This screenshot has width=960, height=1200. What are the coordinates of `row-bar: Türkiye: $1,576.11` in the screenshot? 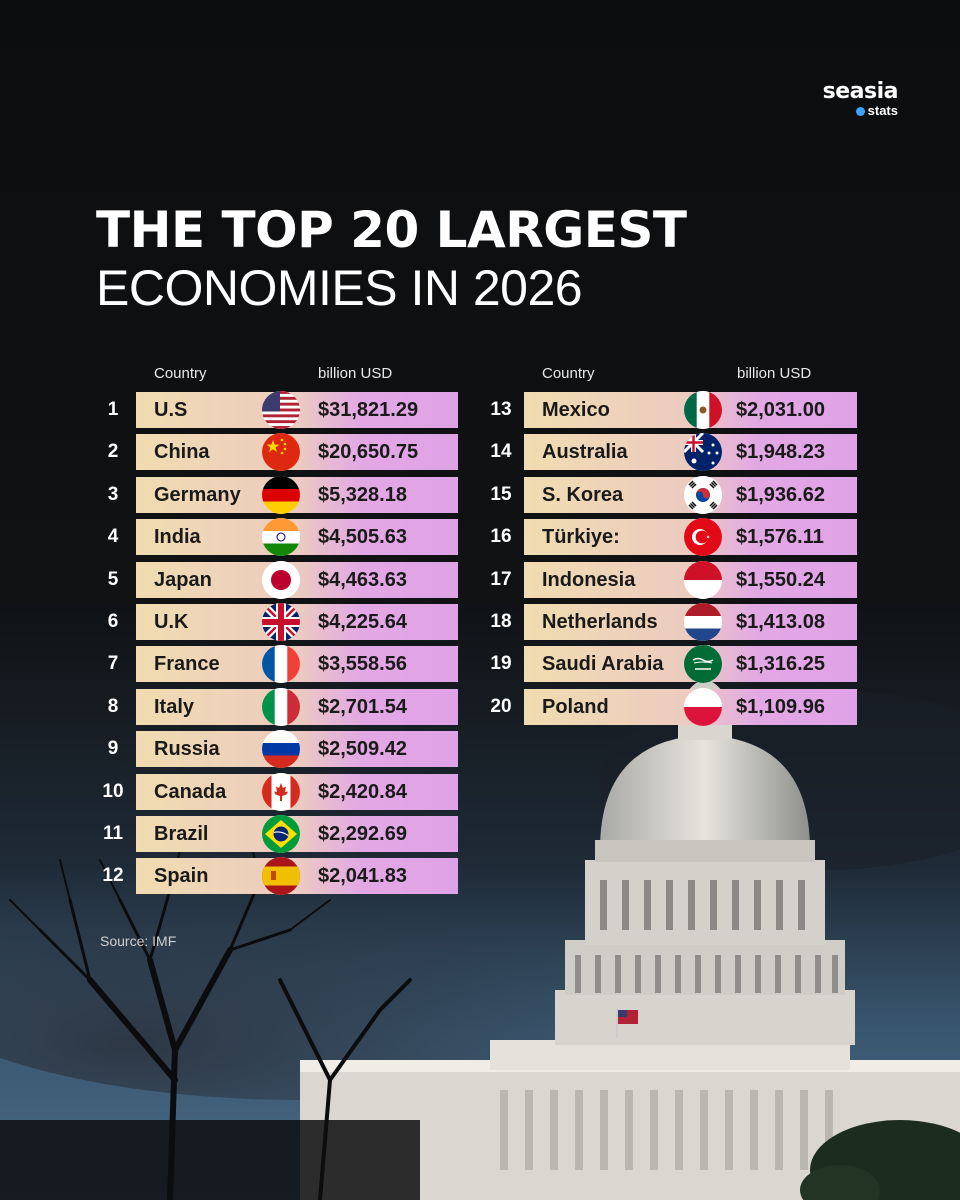 It's located at (690, 537).